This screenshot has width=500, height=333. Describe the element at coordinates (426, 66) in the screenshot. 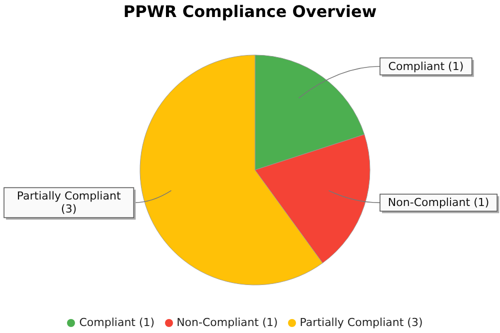

I see `slice-label: Compliant (1)` at that location.